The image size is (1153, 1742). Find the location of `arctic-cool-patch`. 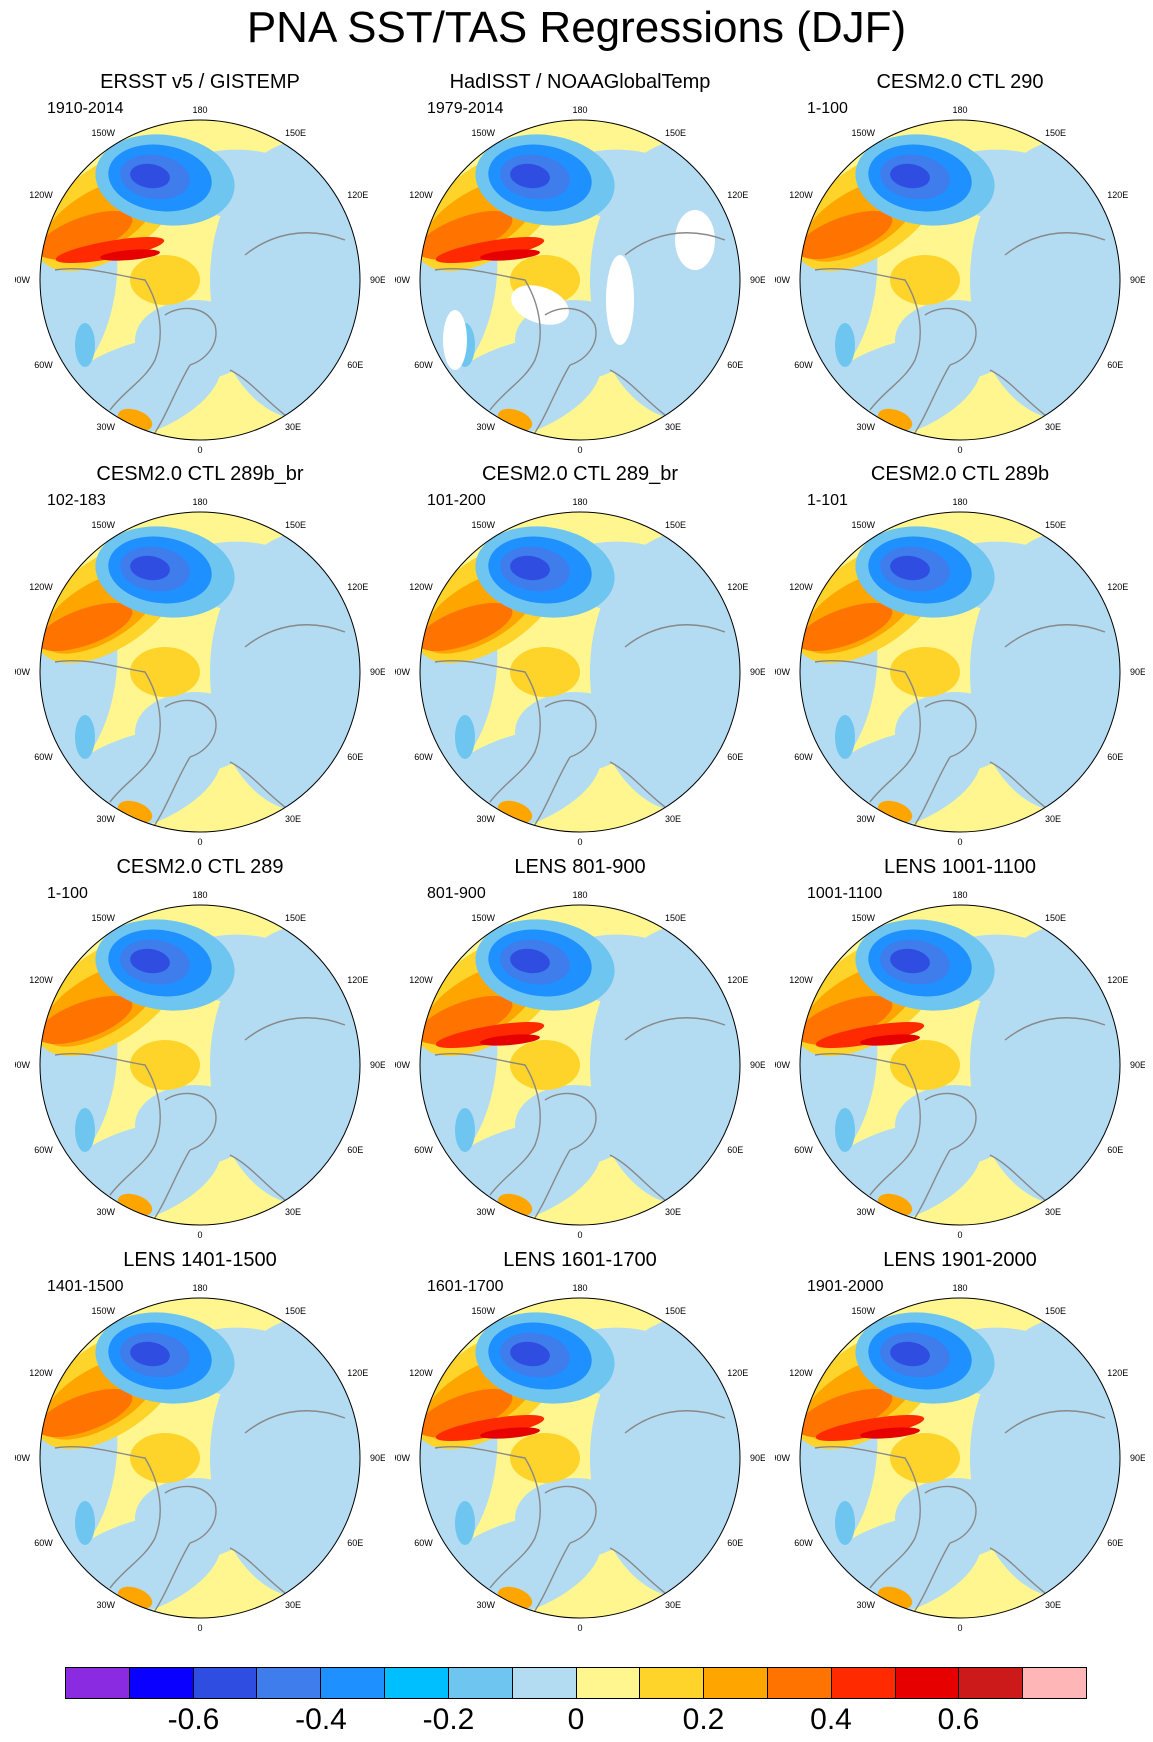

arctic-cool-patch is located at coordinates (955, 1518).